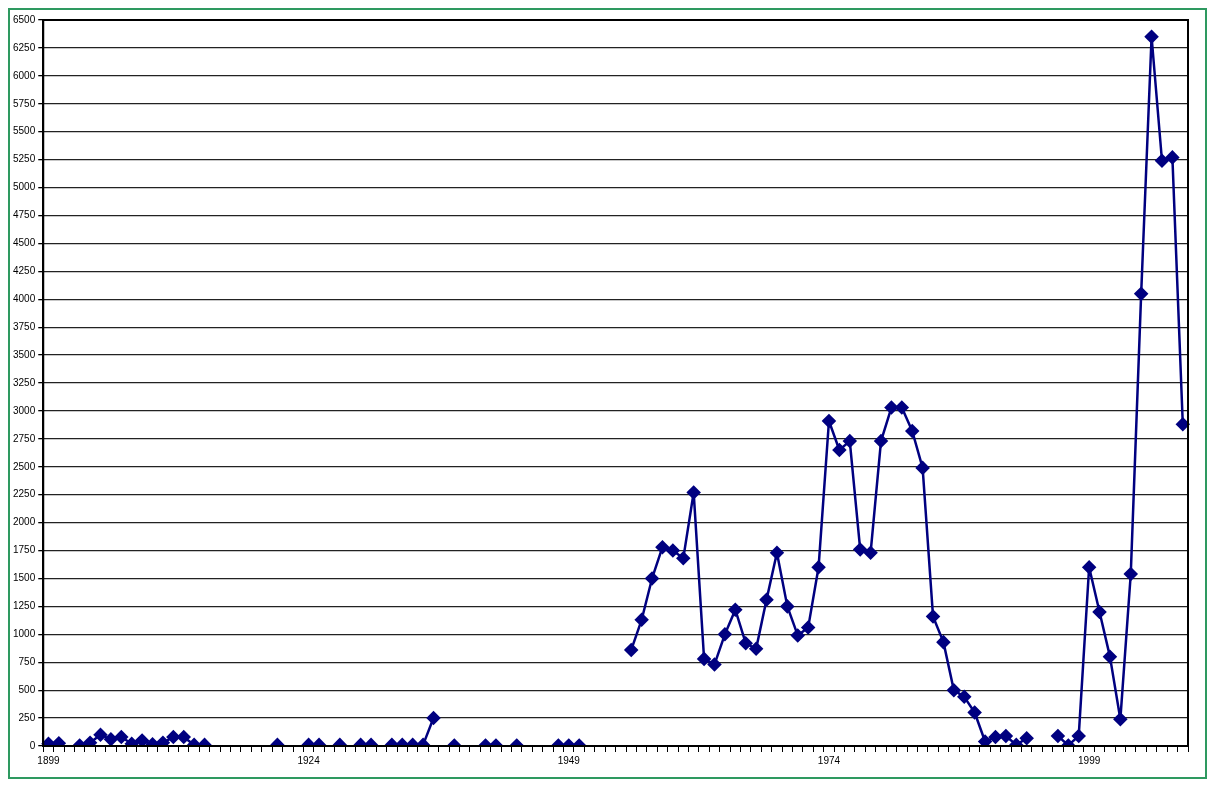  Describe the element at coordinates (24, 354) in the screenshot. I see `y-tick-label: 3500` at that location.